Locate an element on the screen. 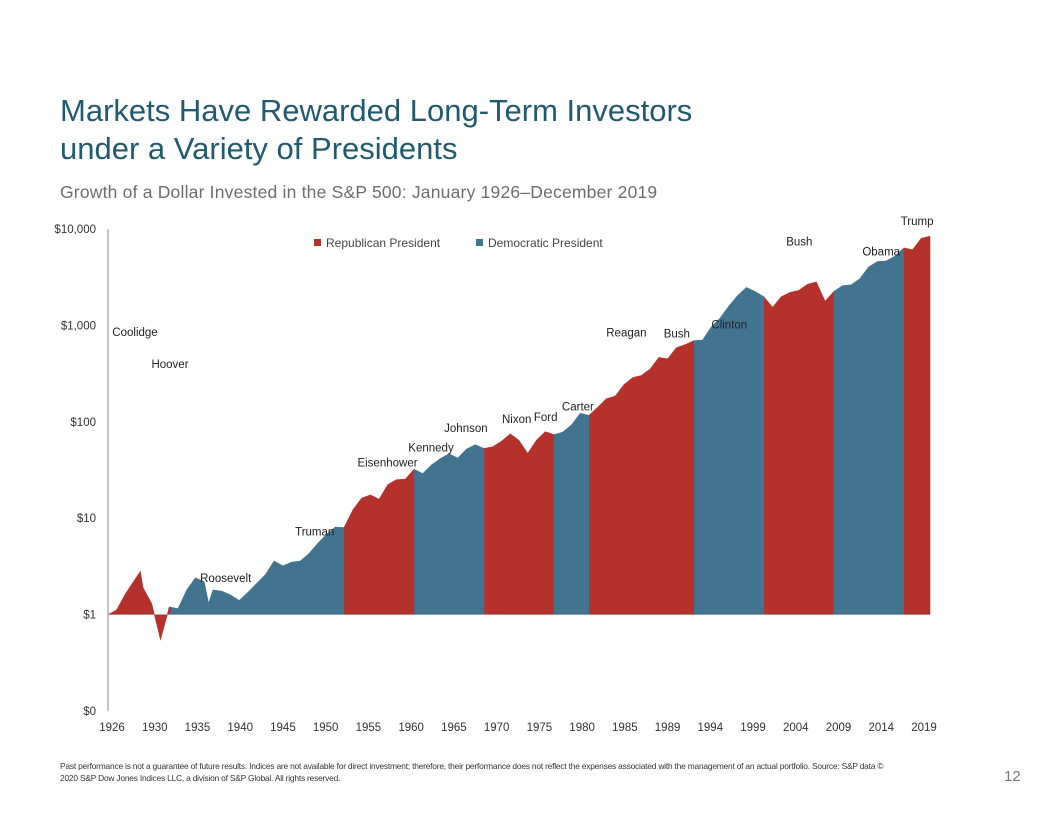 The image size is (1056, 816). president-label-bush-11: Bush is located at coordinates (677, 335).